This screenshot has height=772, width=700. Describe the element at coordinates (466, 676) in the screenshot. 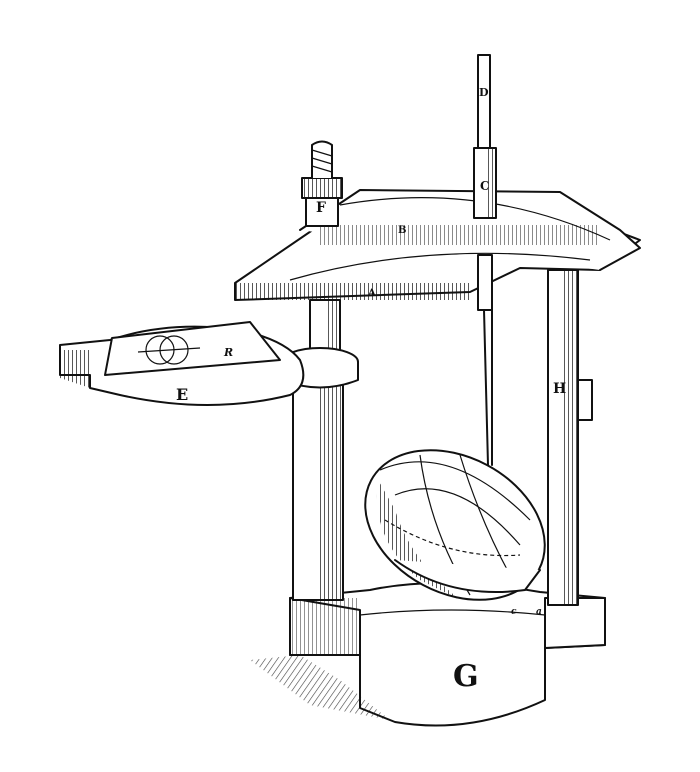

I see `label-g: G` at that location.